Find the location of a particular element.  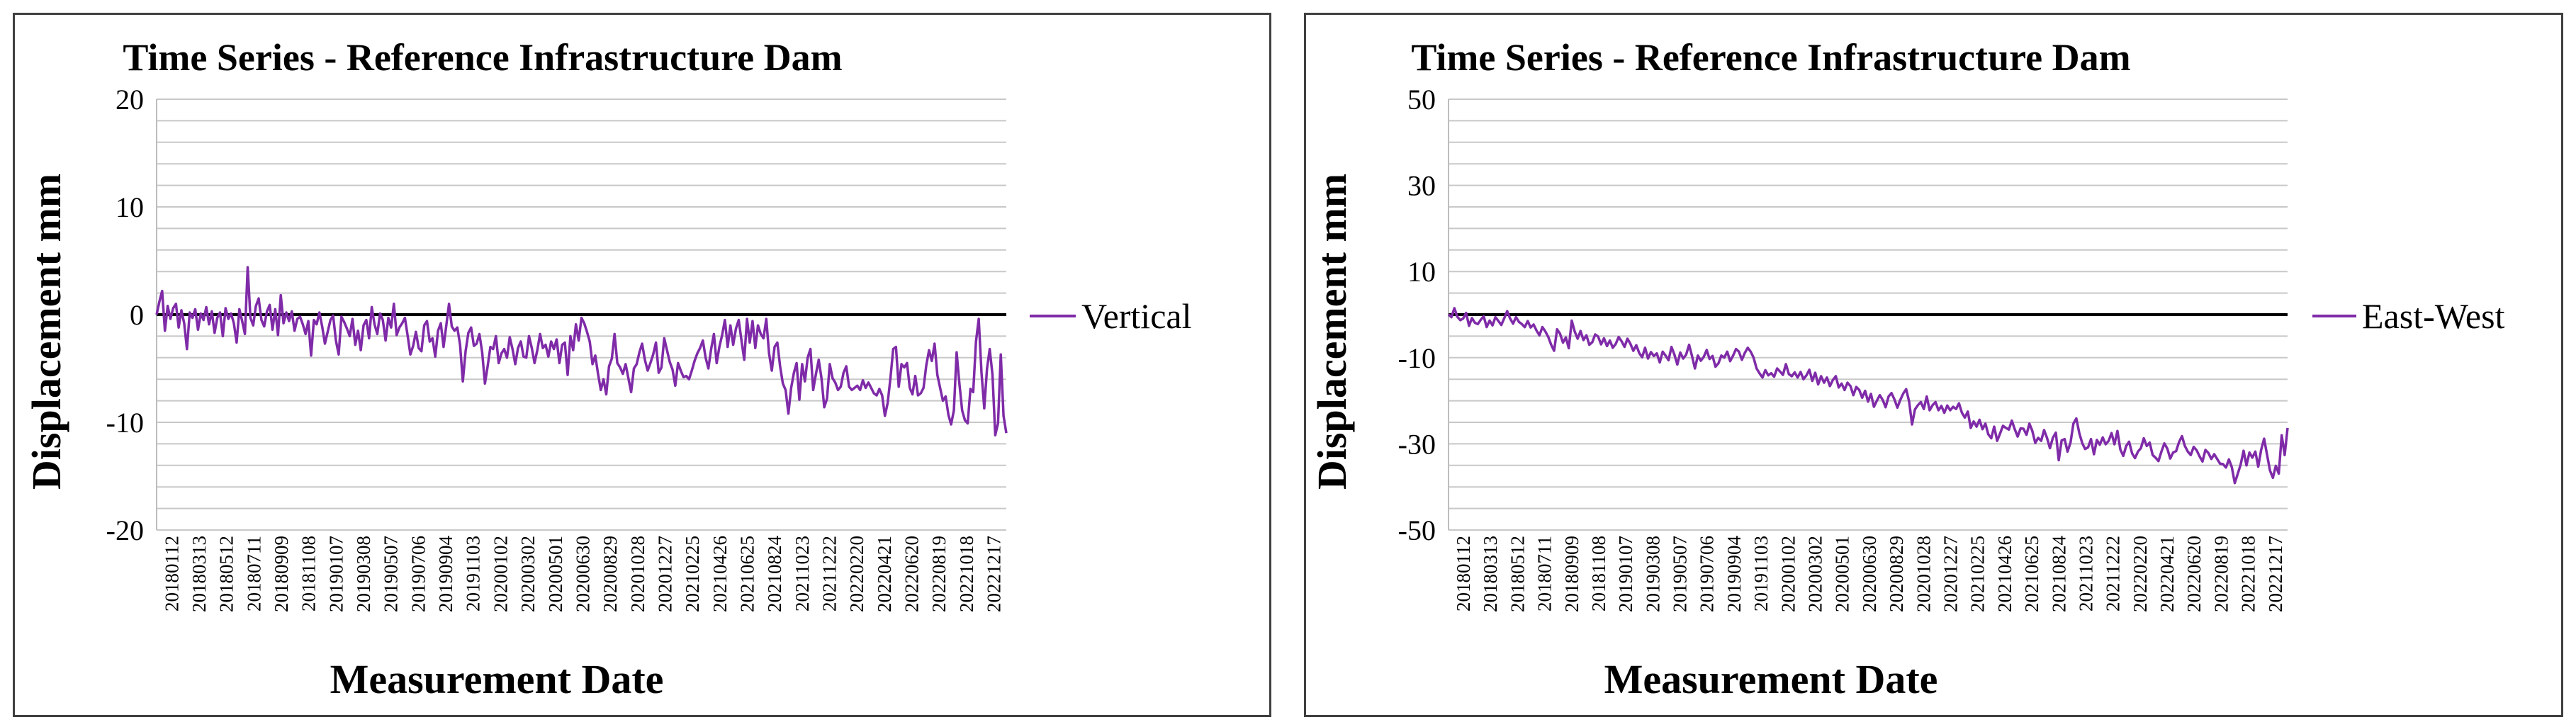

series-line-vertical is located at coordinates (581, 351).